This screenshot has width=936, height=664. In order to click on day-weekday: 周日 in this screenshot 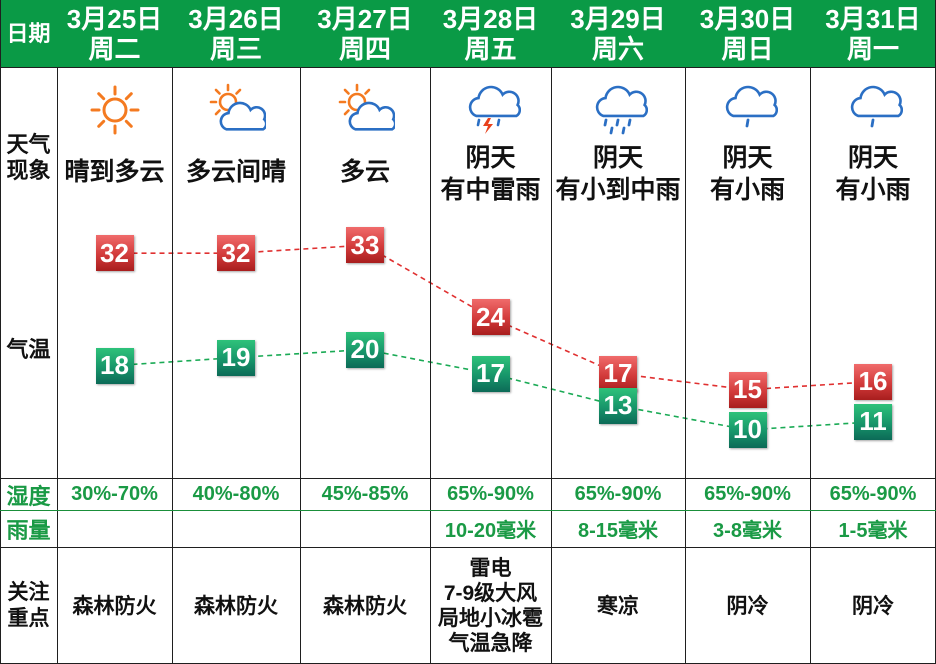, I will do `click(747, 48)`.